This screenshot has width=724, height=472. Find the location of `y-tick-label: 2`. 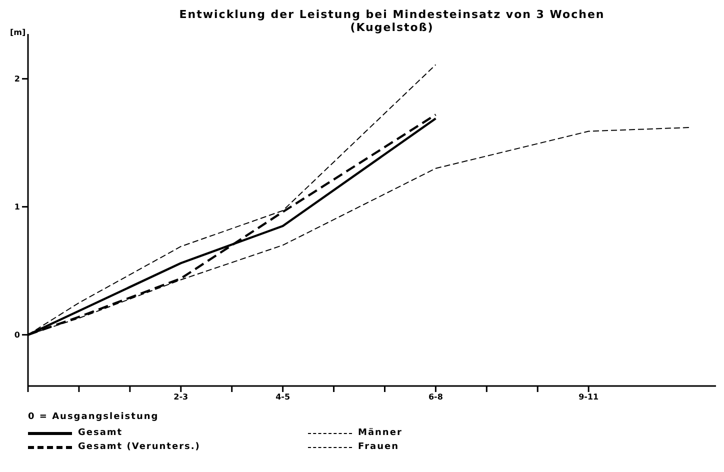

y-tick-label: 2 is located at coordinates (17, 79).